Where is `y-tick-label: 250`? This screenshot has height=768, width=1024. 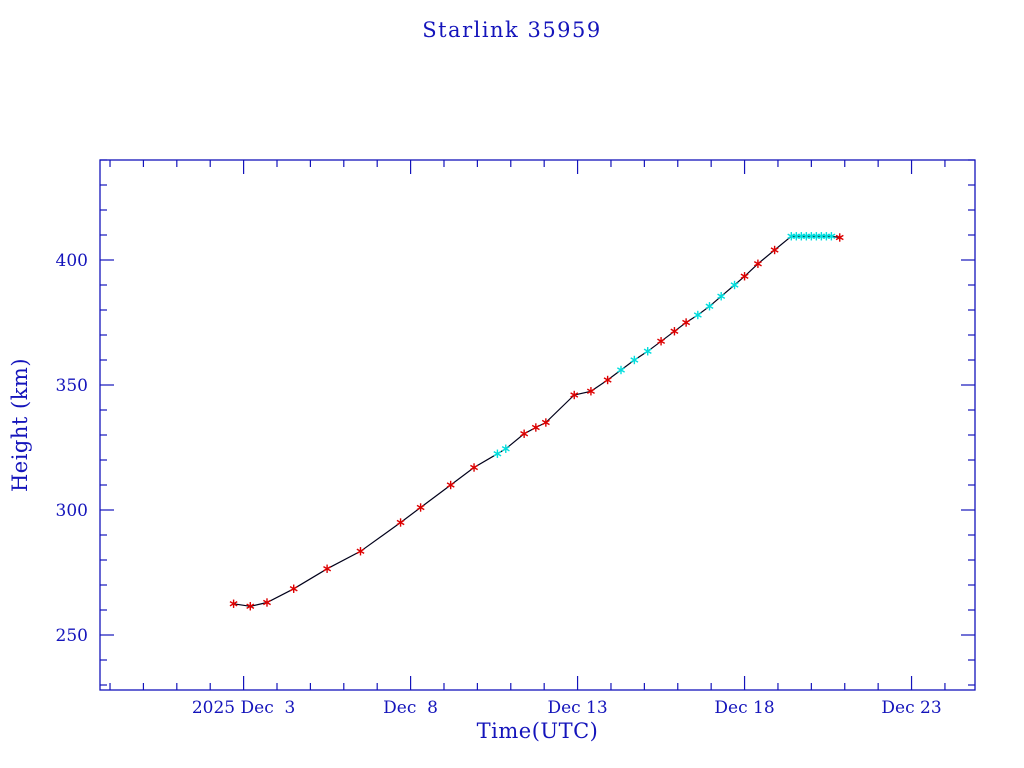 y-tick-label: 250 is located at coordinates (72, 636).